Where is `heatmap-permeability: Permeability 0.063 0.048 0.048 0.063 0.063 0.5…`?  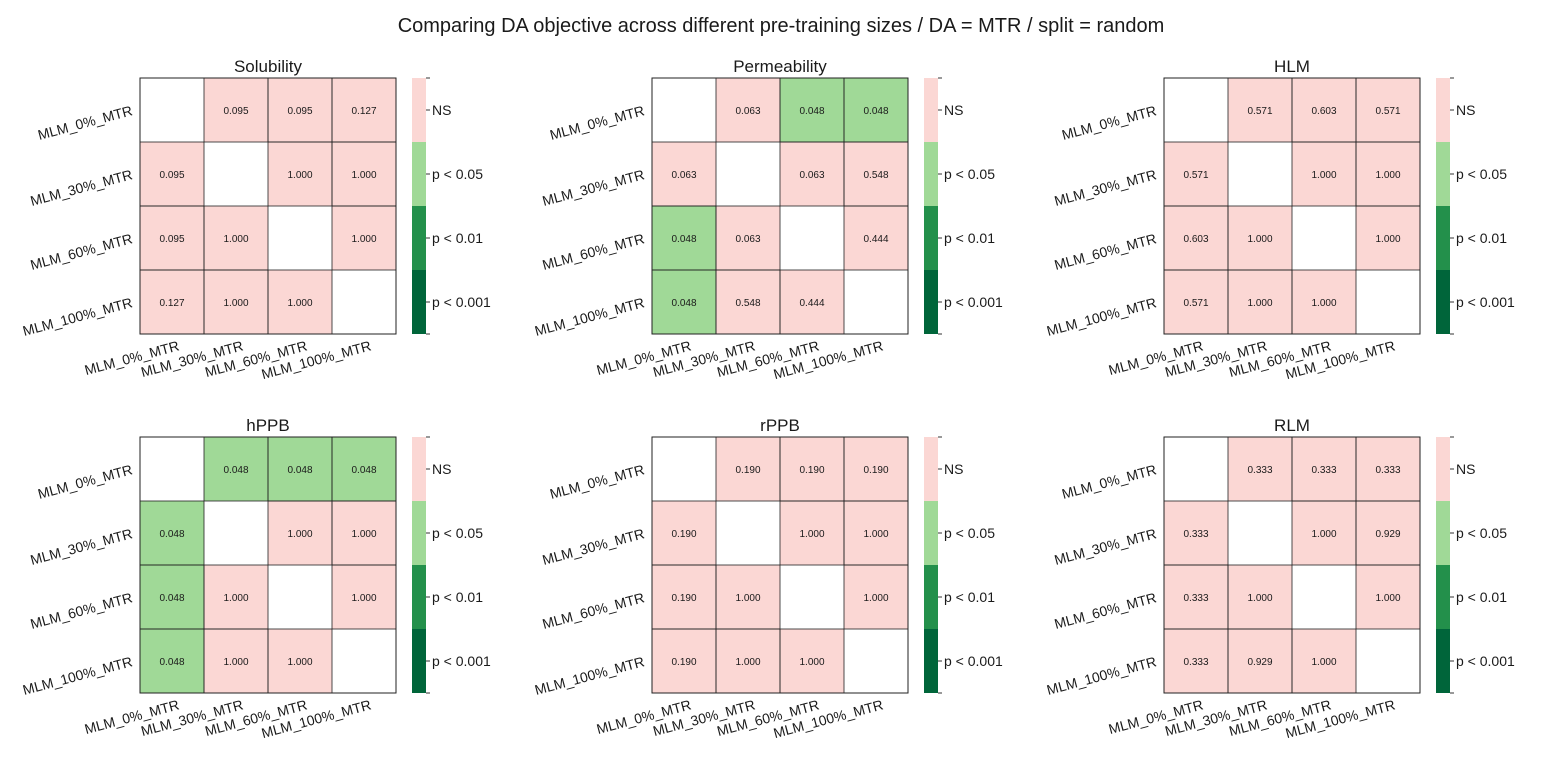
heatmap-permeability: Permeability 0.063 0.048 0.048 0.063 0.063 0.5… is located at coordinates (768, 219).